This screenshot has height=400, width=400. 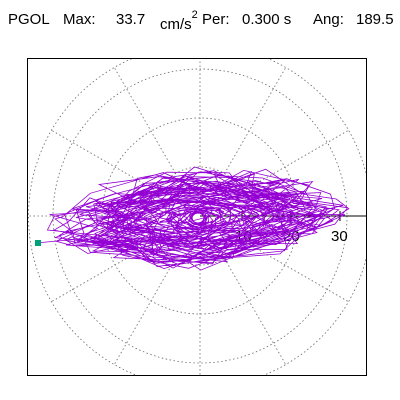 What do you see at coordinates (267, 19) in the screenshot?
I see `period-value: 0.300 s` at bounding box center [267, 19].